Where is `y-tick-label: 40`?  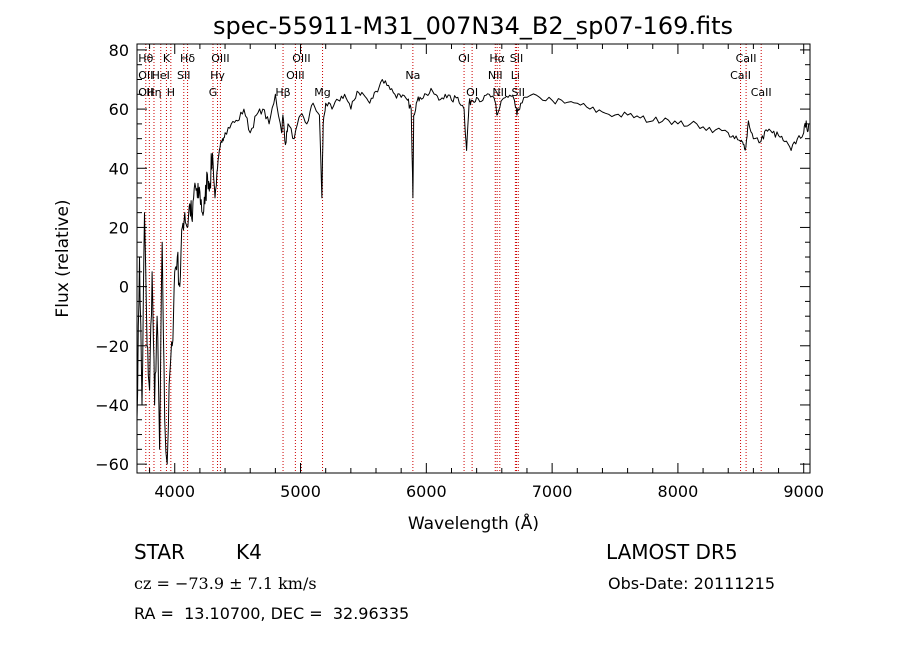
y-tick-label: 40 is located at coordinates (119, 168).